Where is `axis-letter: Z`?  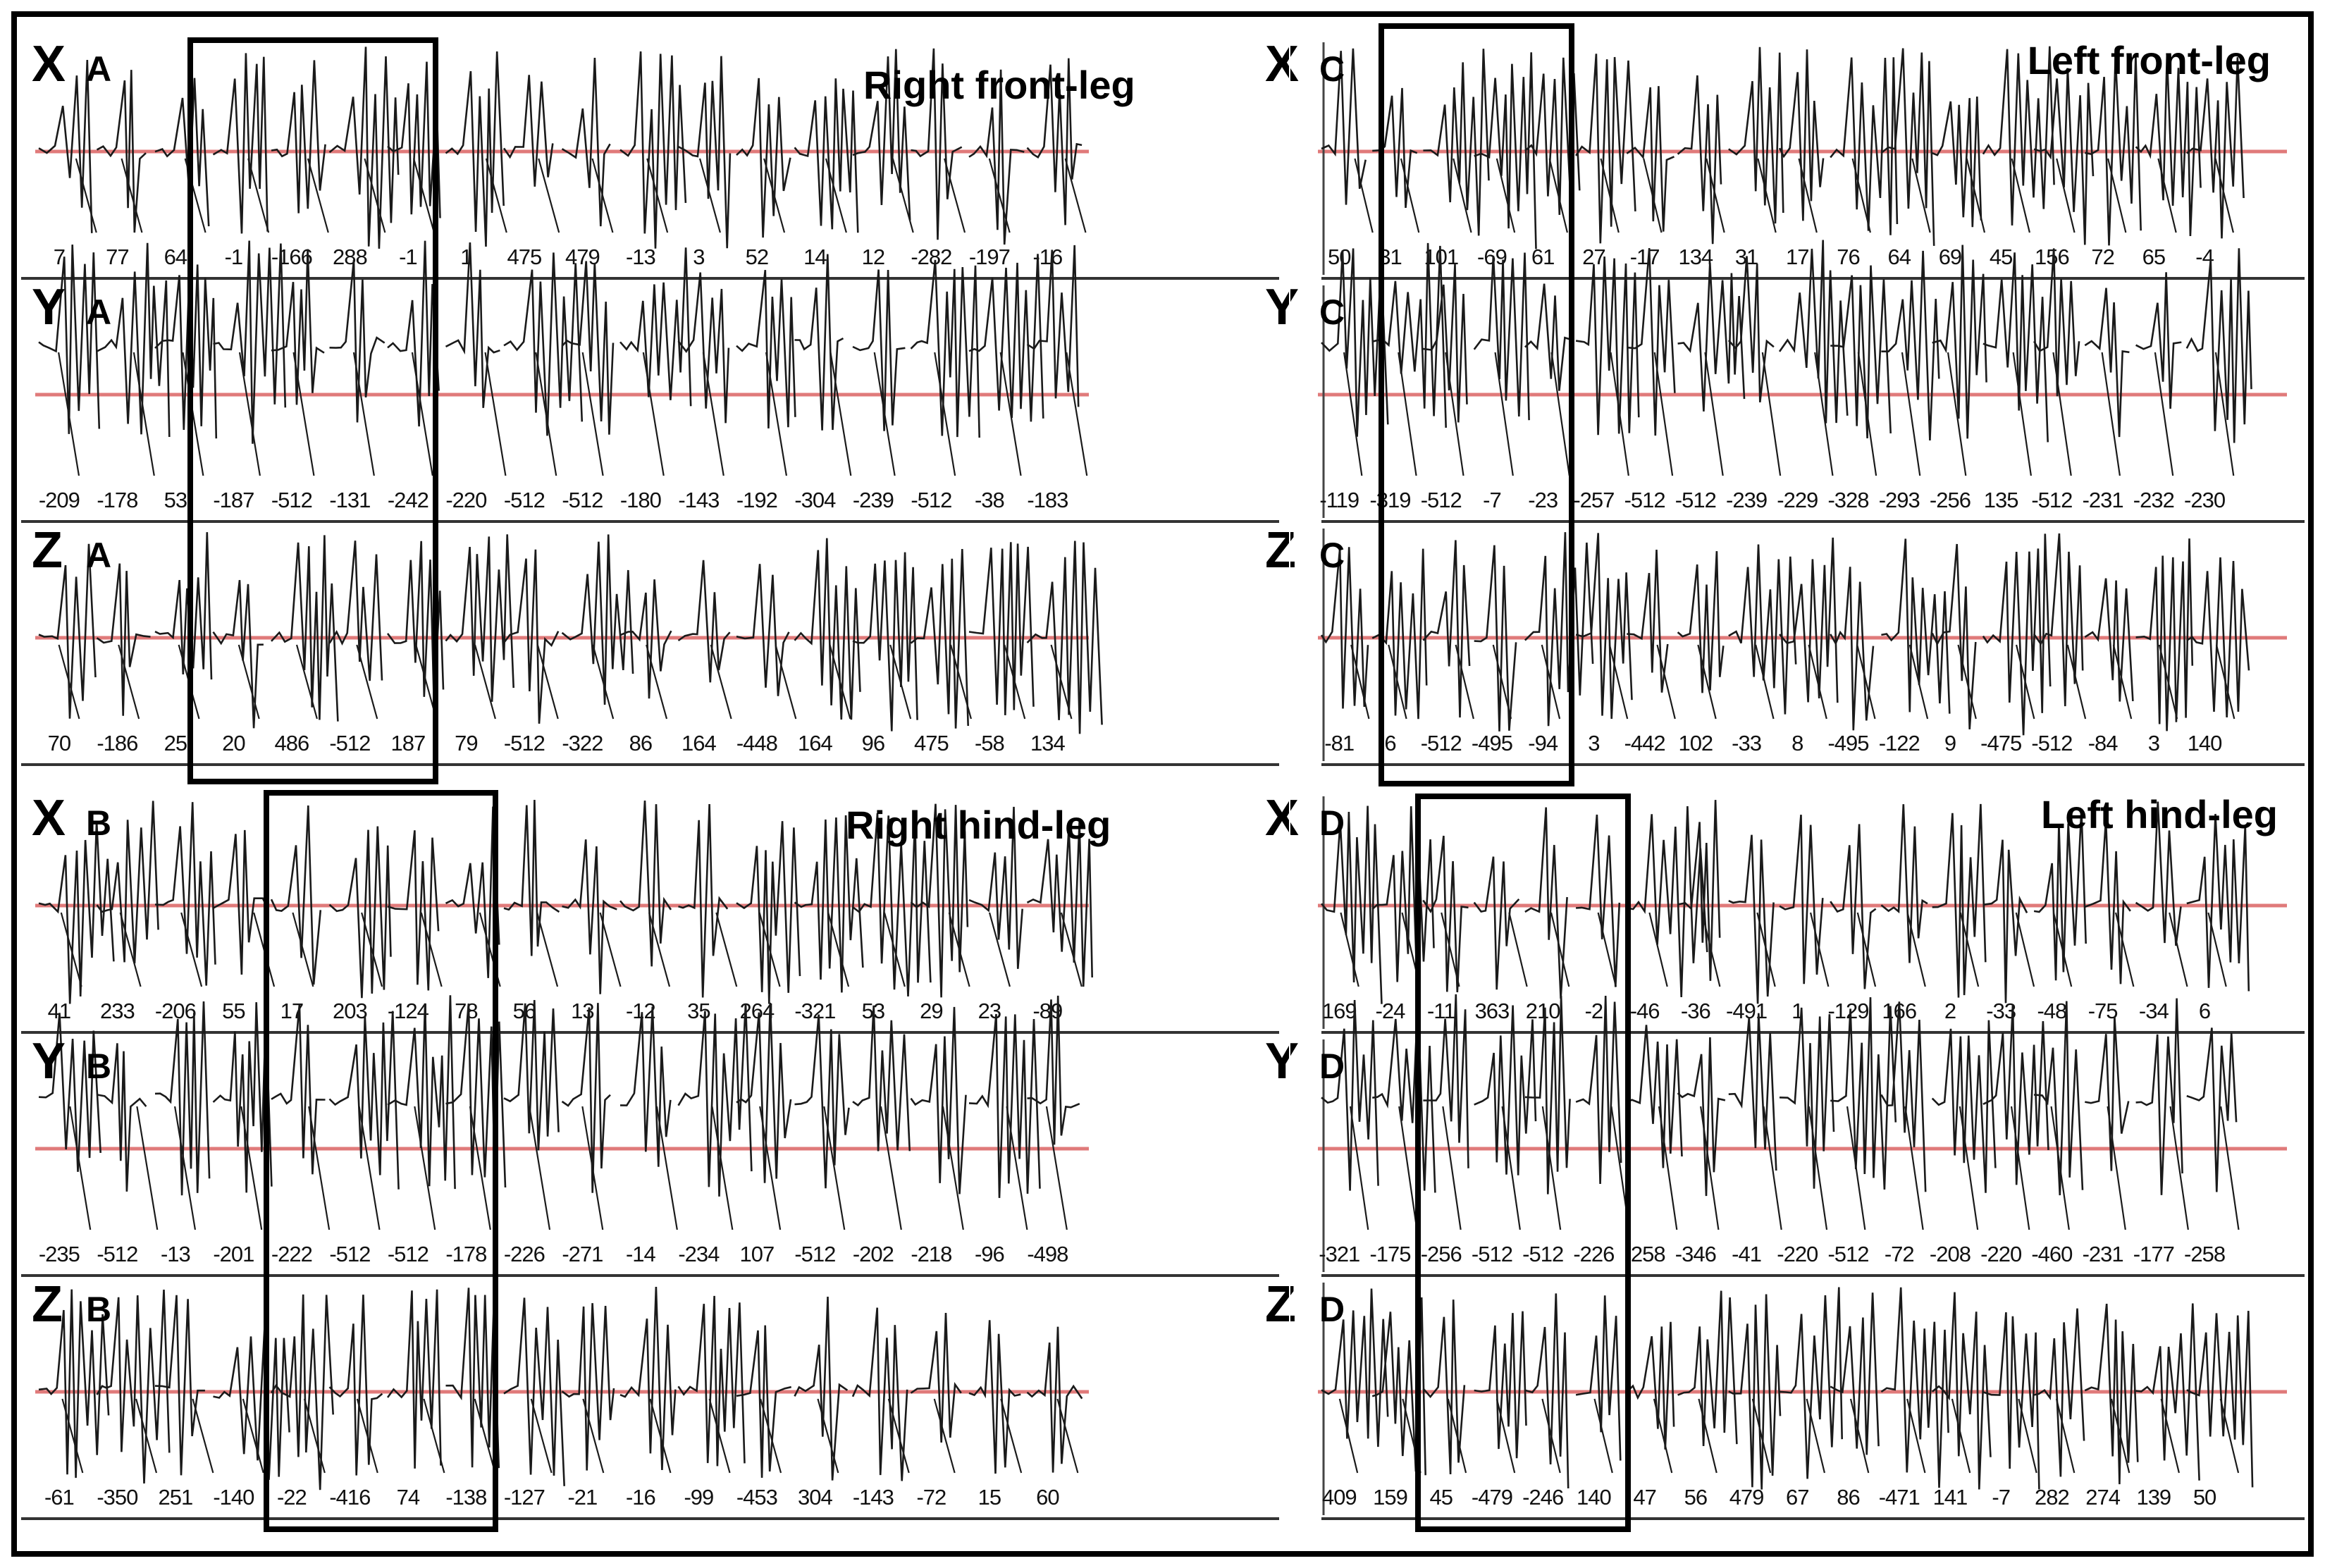
axis-letter: Z is located at coordinates (48, 1304).